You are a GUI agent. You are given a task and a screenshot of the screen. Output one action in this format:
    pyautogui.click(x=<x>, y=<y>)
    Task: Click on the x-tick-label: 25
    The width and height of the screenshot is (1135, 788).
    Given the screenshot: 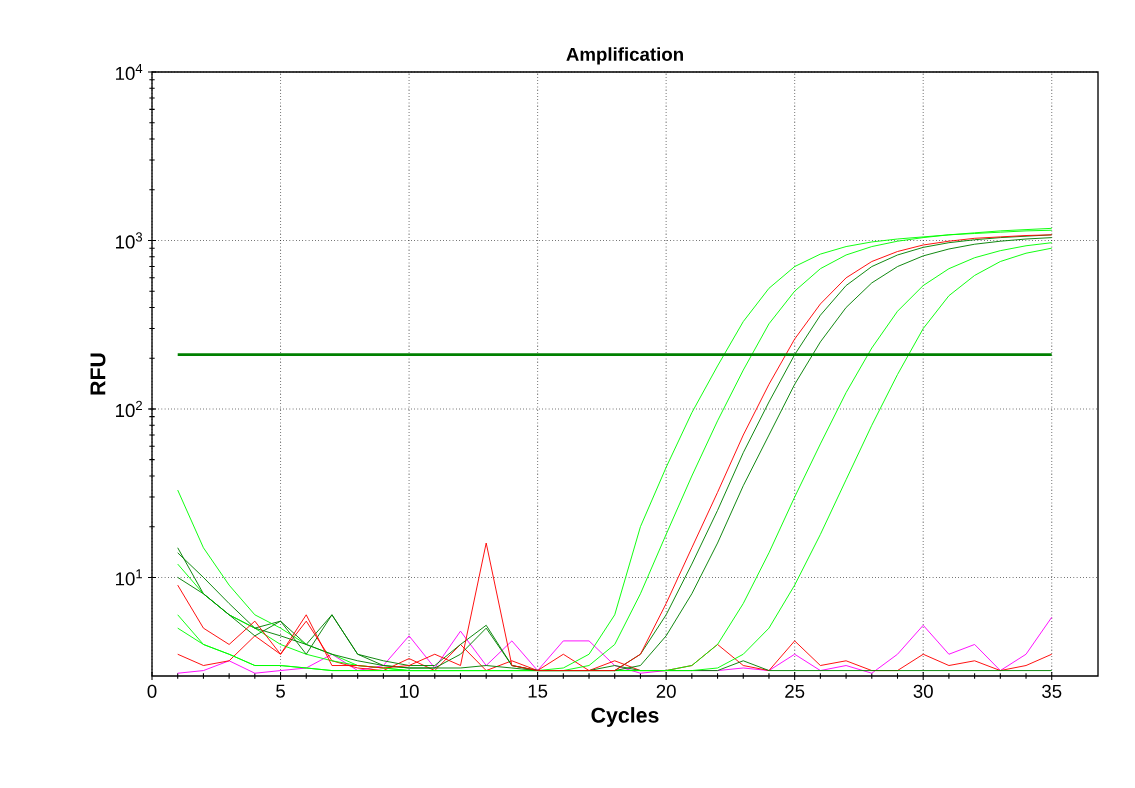 What is the action you would take?
    pyautogui.click(x=795, y=691)
    